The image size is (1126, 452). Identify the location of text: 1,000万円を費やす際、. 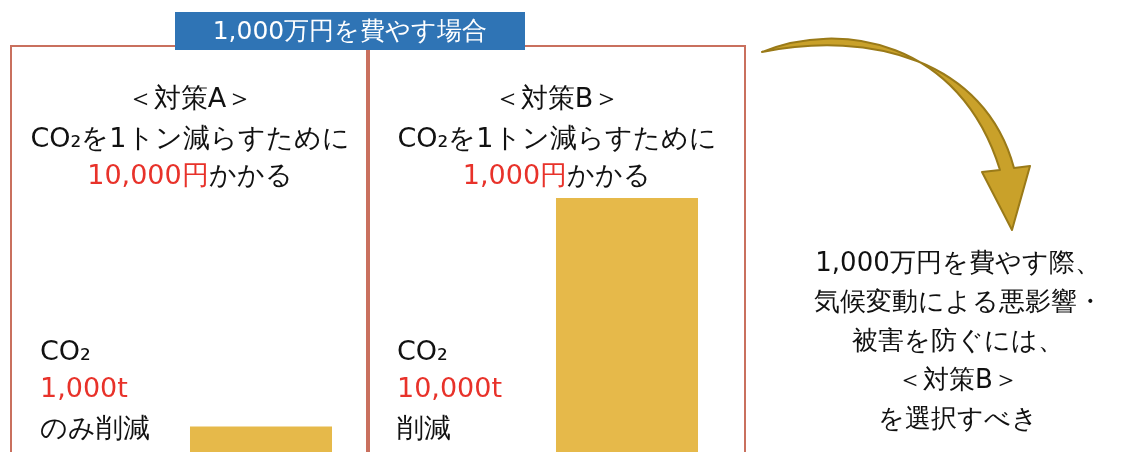
(958, 262).